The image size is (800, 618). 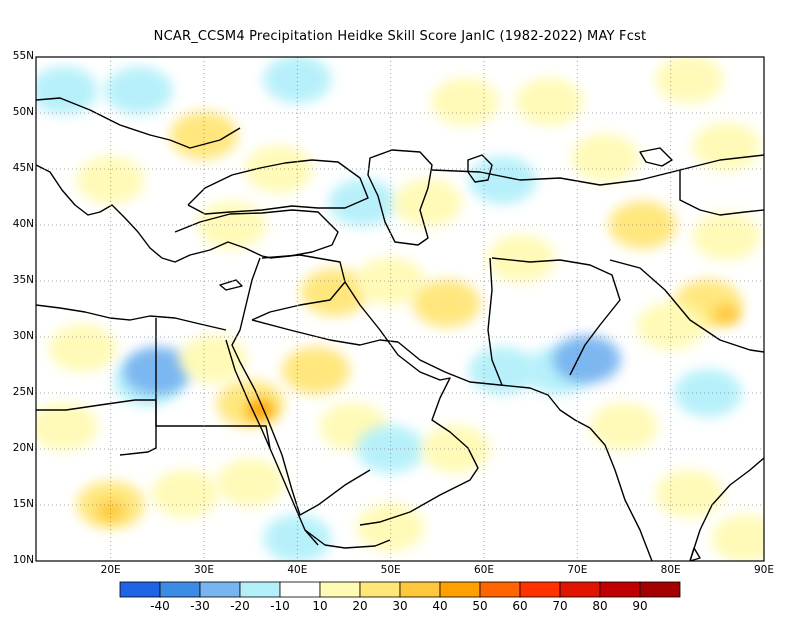 What do you see at coordinates (764, 570) in the screenshot?
I see `lon-tick-label: 90E` at bounding box center [764, 570].